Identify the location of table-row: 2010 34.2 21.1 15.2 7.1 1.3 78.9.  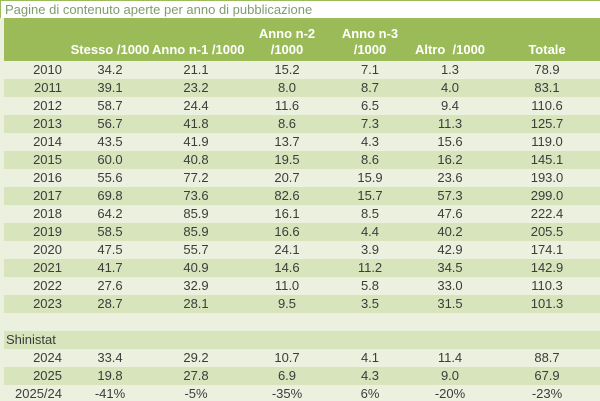
(302, 70).